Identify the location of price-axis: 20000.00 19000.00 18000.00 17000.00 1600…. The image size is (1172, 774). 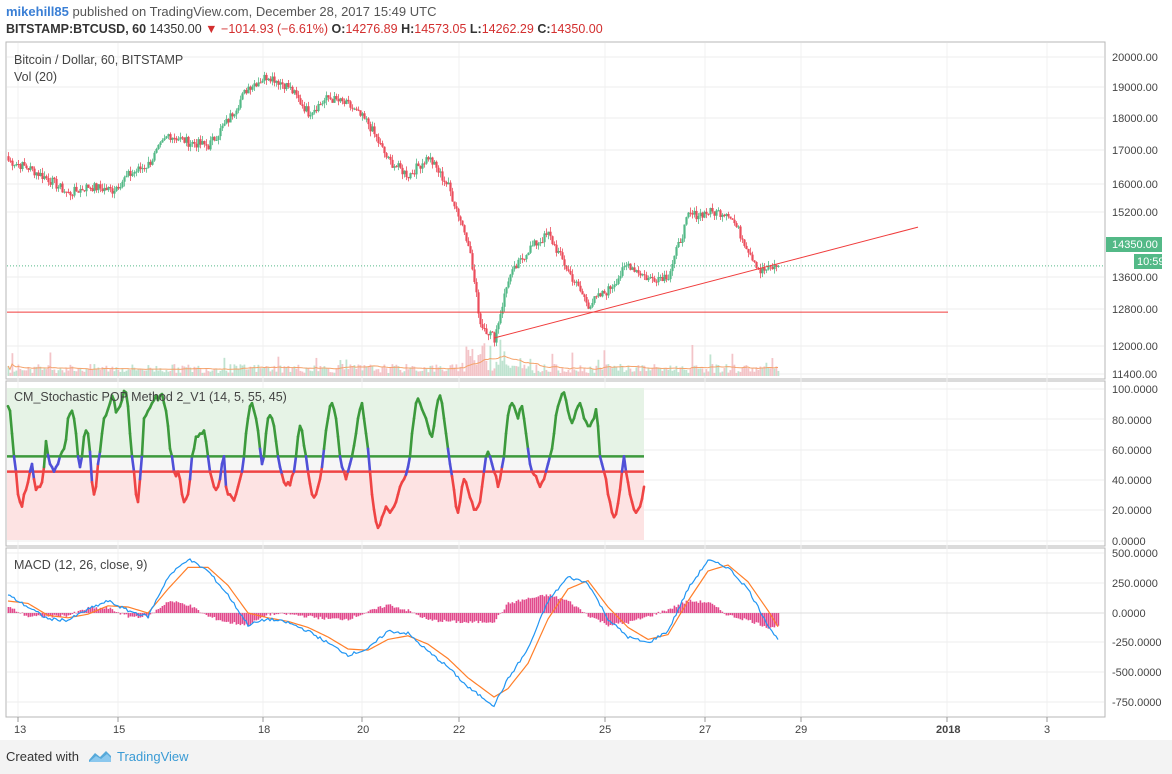
(1135, 216).